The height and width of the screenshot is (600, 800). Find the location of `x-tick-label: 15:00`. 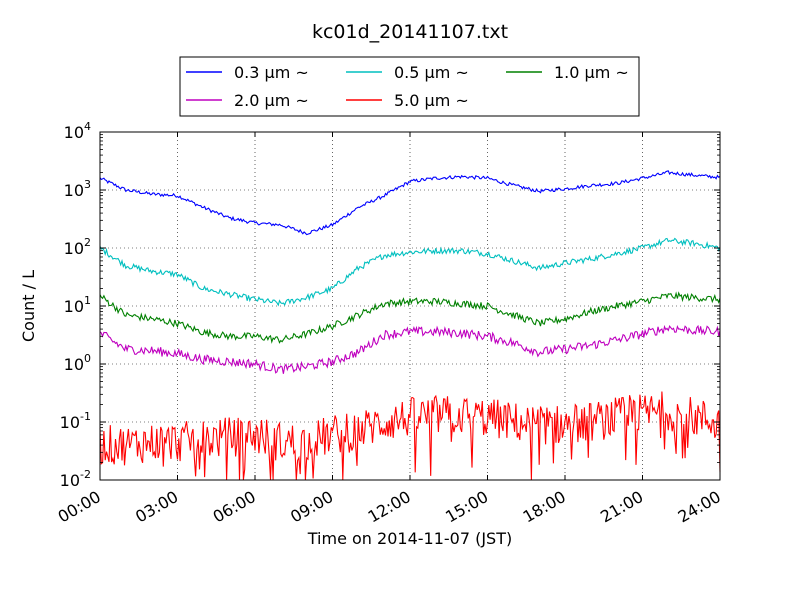

x-tick-label: 15:00 is located at coordinates (466, 507).